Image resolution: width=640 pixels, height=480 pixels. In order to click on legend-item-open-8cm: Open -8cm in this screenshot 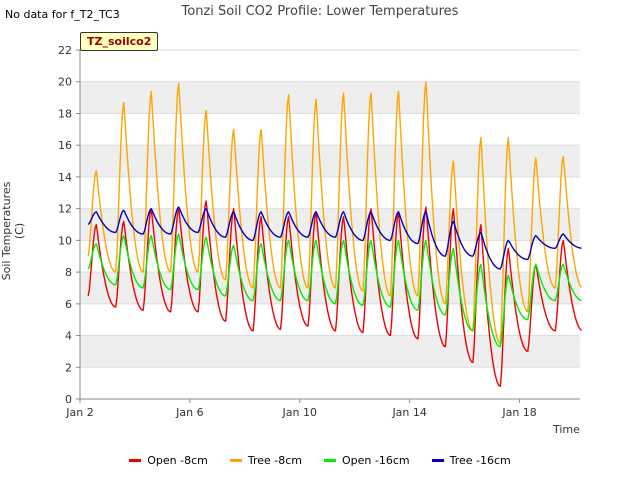, I will do `click(168, 460)`.